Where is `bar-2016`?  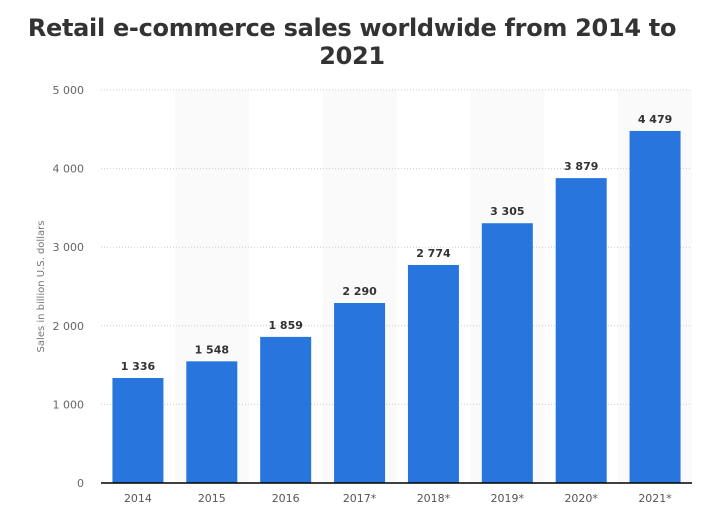 bar-2016 is located at coordinates (286, 409).